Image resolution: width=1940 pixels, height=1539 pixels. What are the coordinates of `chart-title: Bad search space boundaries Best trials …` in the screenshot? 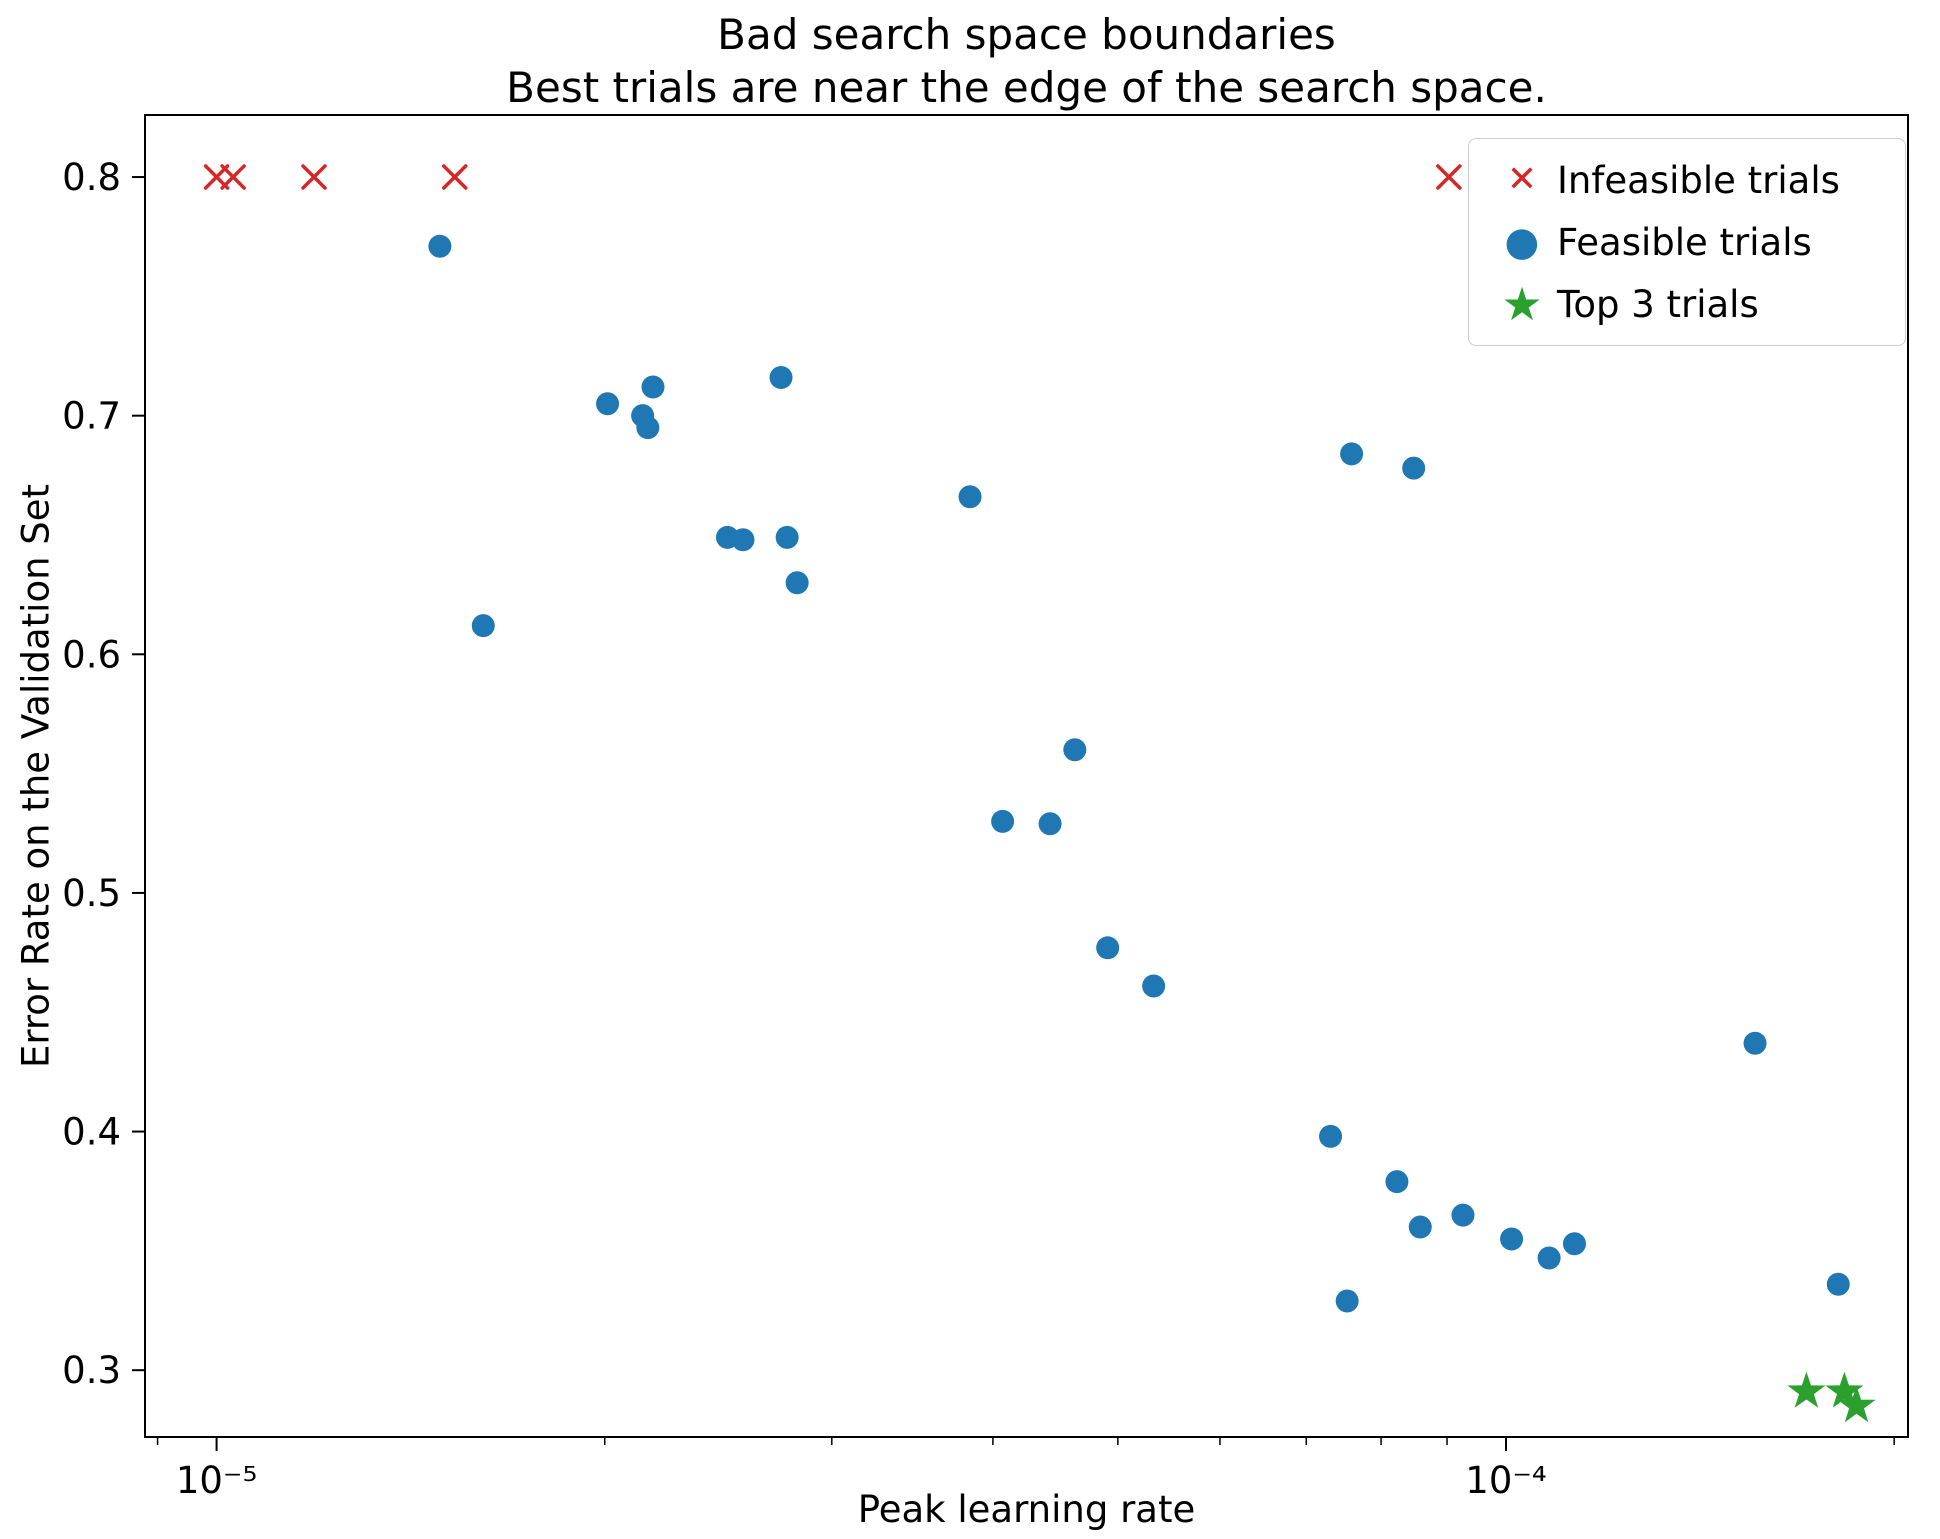 It's located at (1026, 61).